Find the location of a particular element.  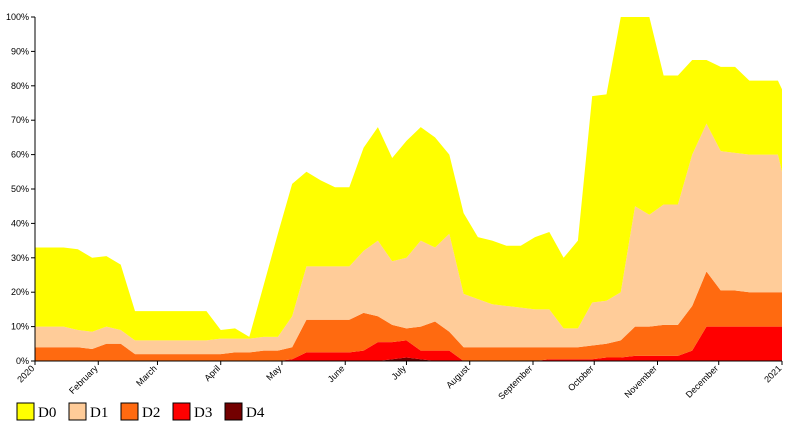

y-tick-label: 10% is located at coordinates (20, 327).